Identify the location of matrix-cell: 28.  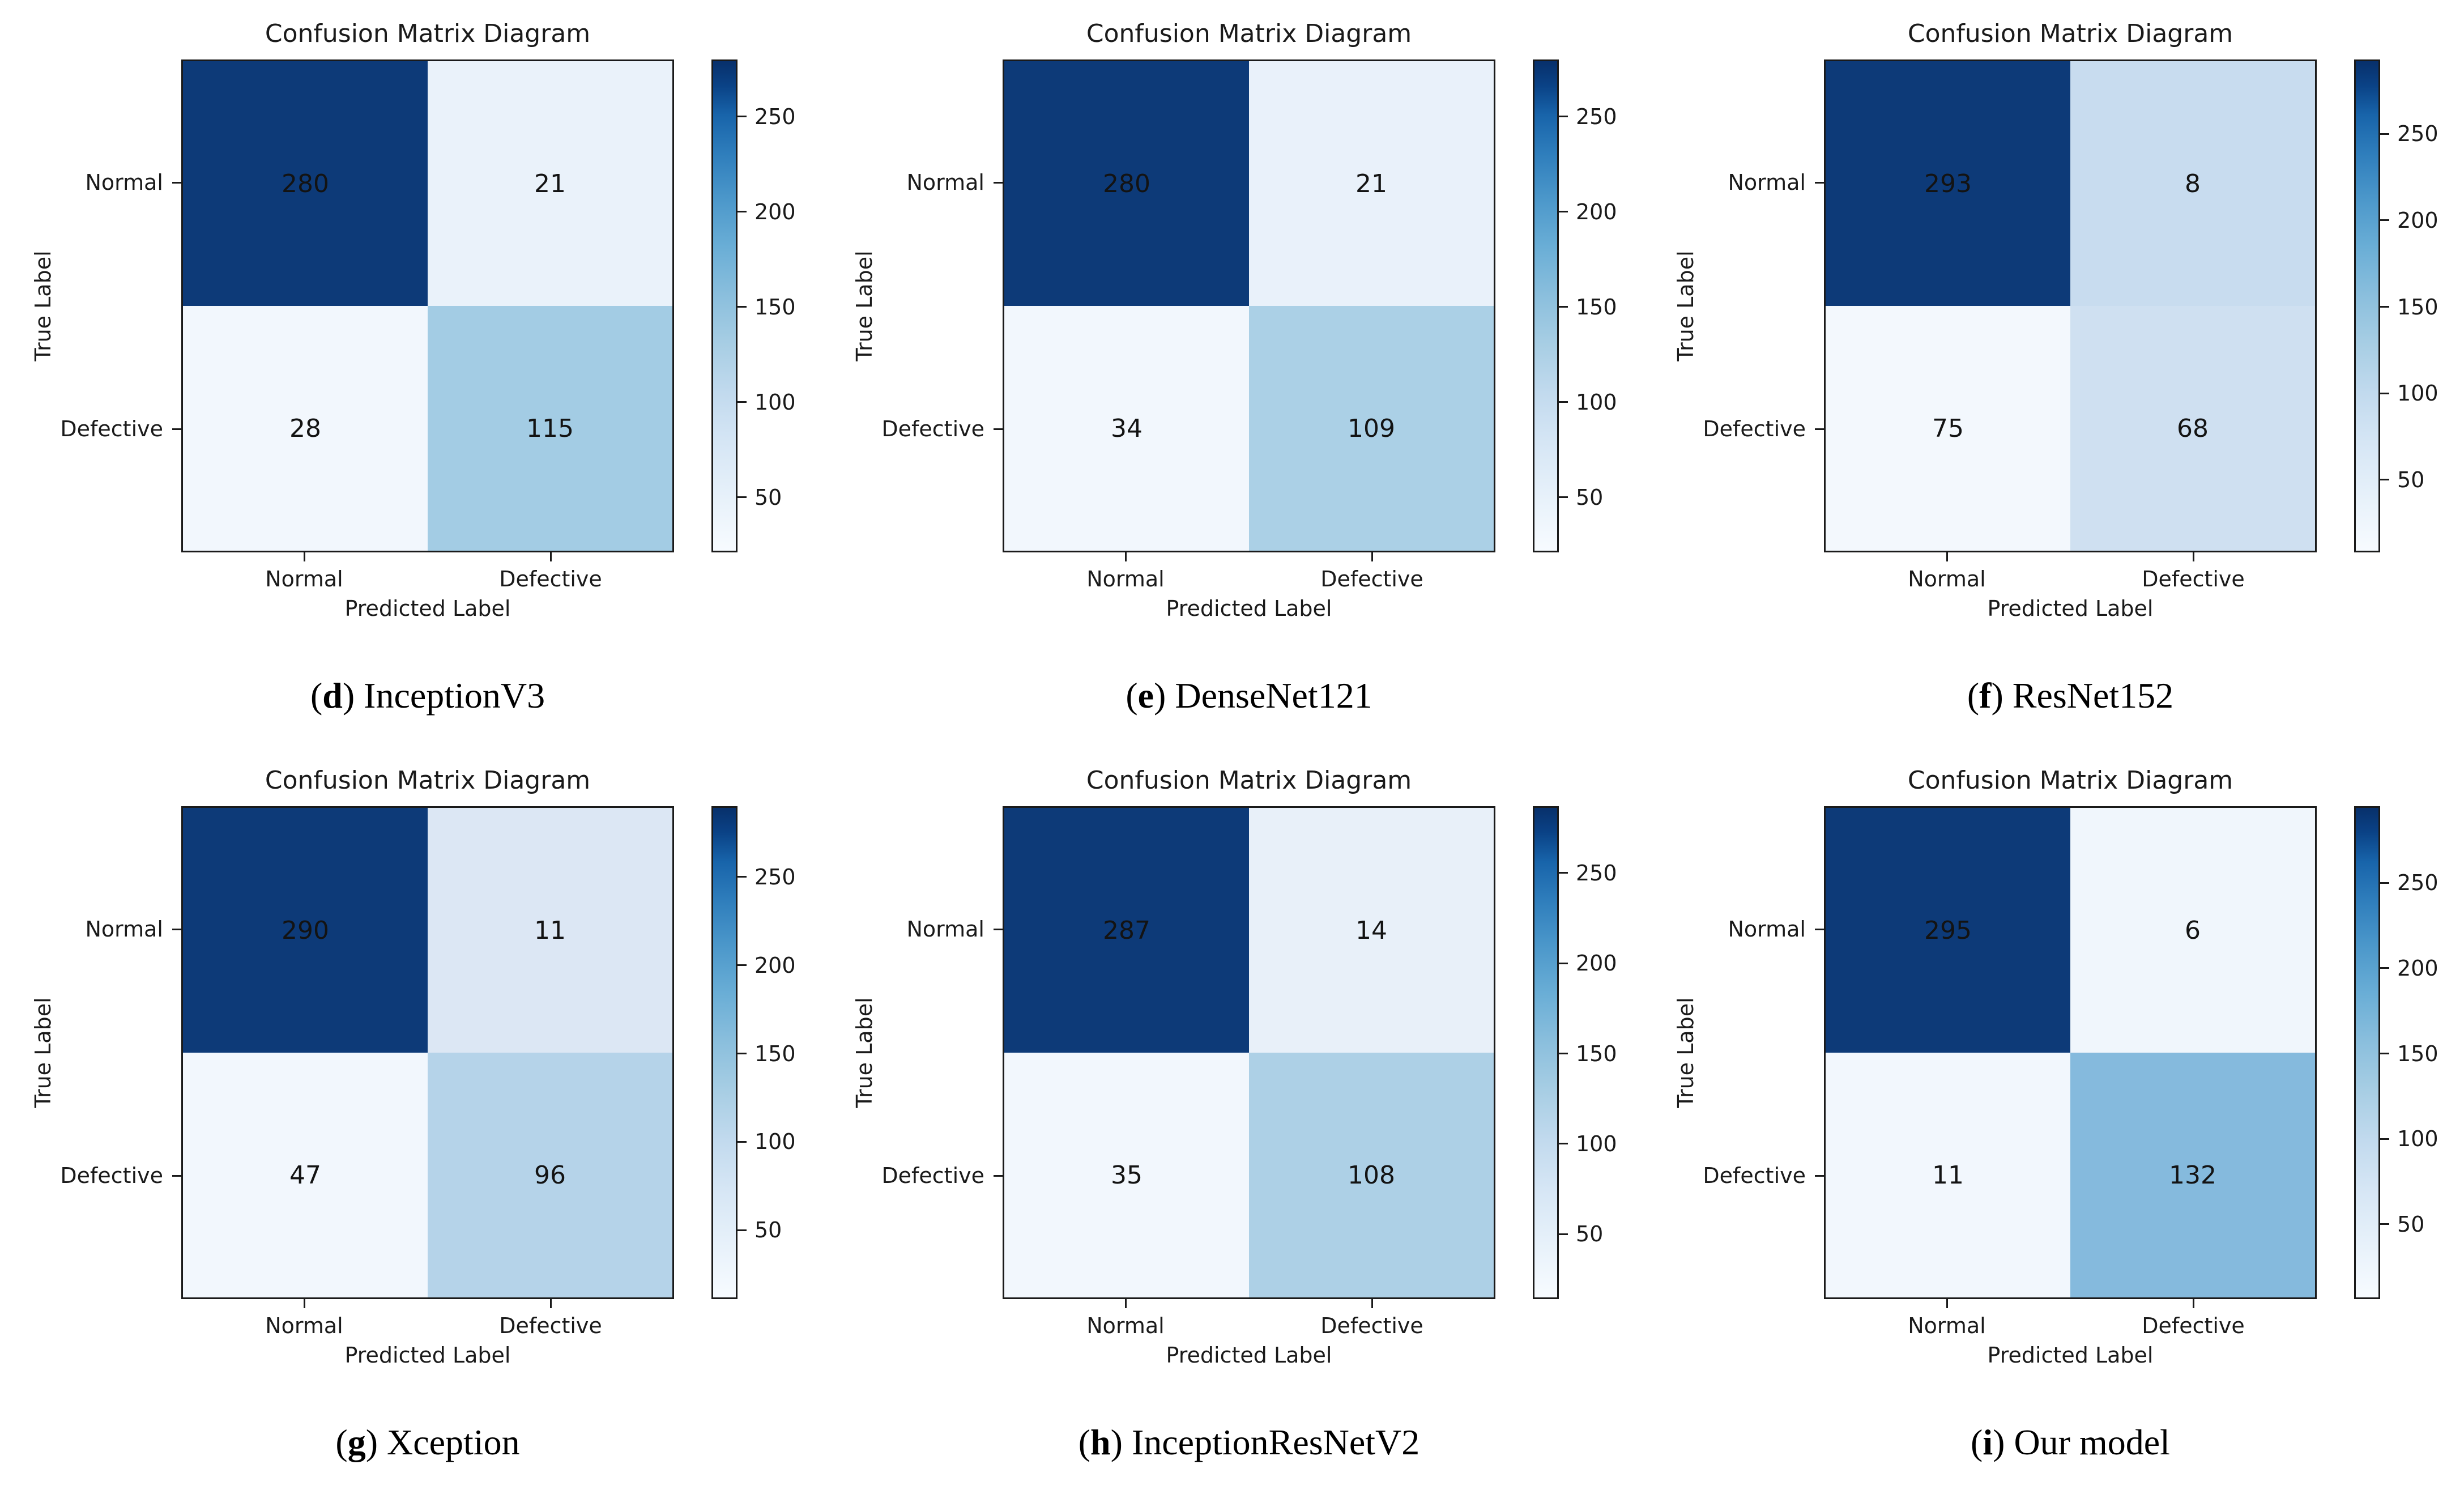
(305, 428).